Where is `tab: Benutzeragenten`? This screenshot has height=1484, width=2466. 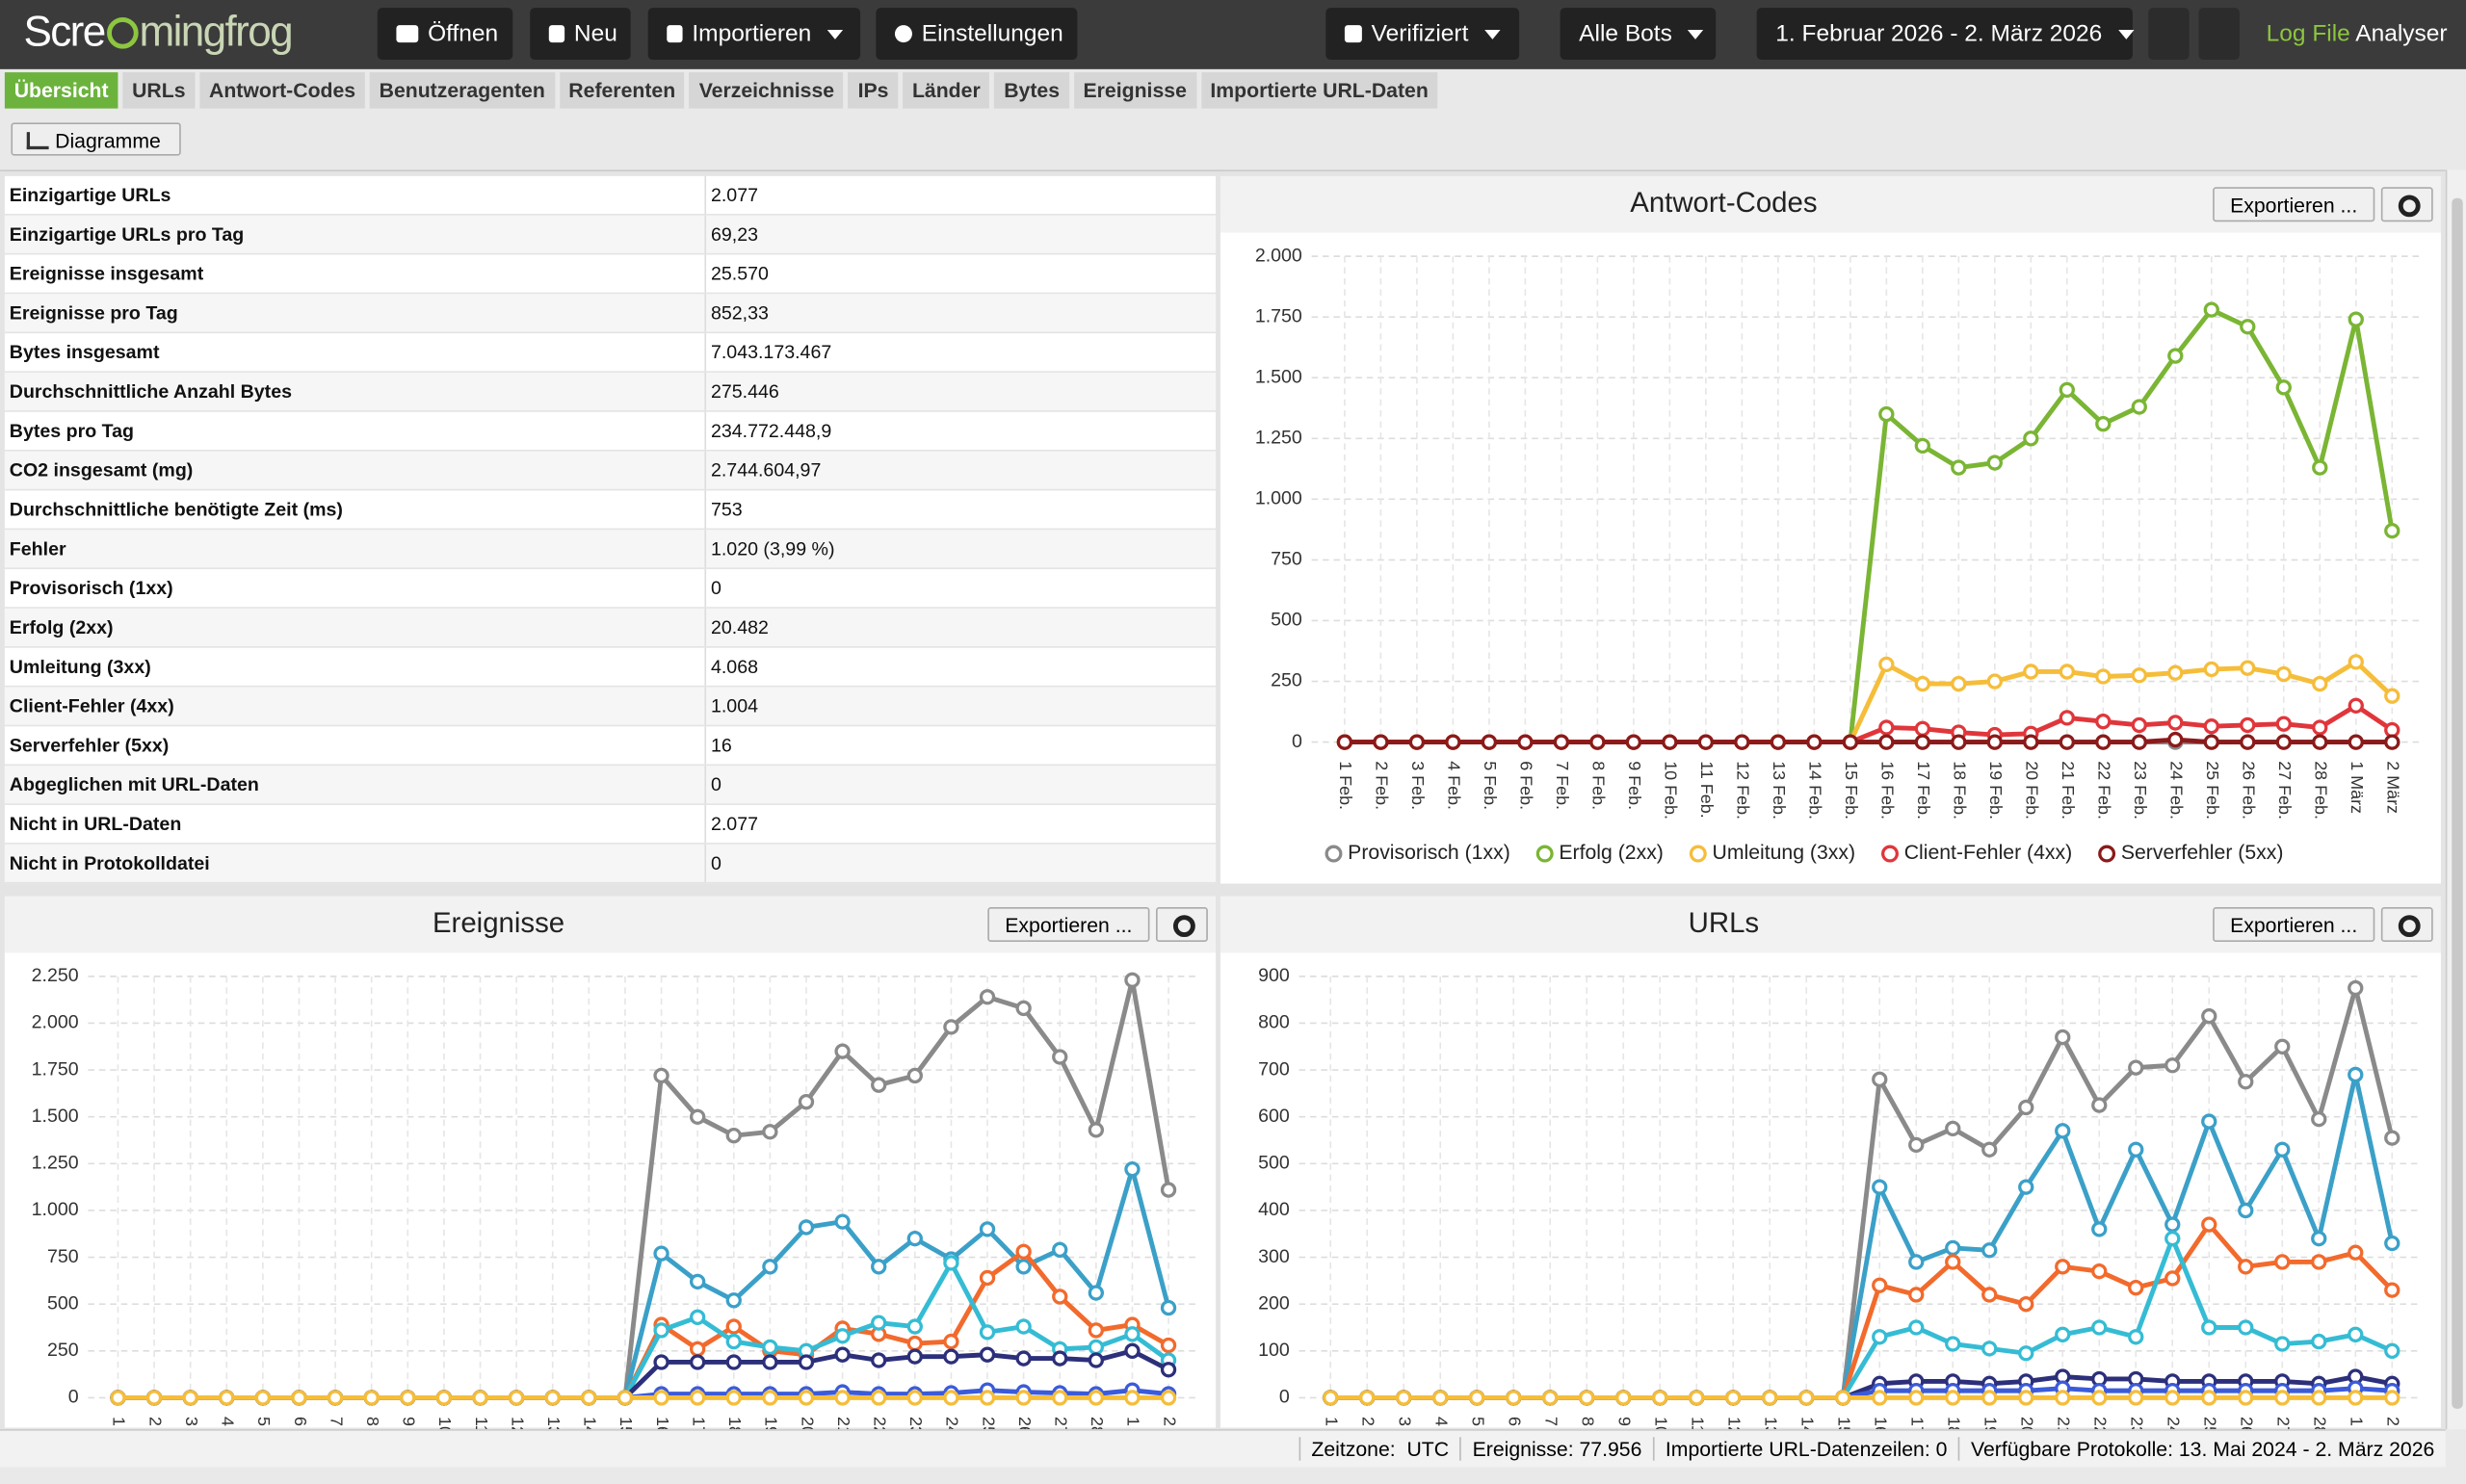 tab: Benutzeragenten is located at coordinates (462, 90).